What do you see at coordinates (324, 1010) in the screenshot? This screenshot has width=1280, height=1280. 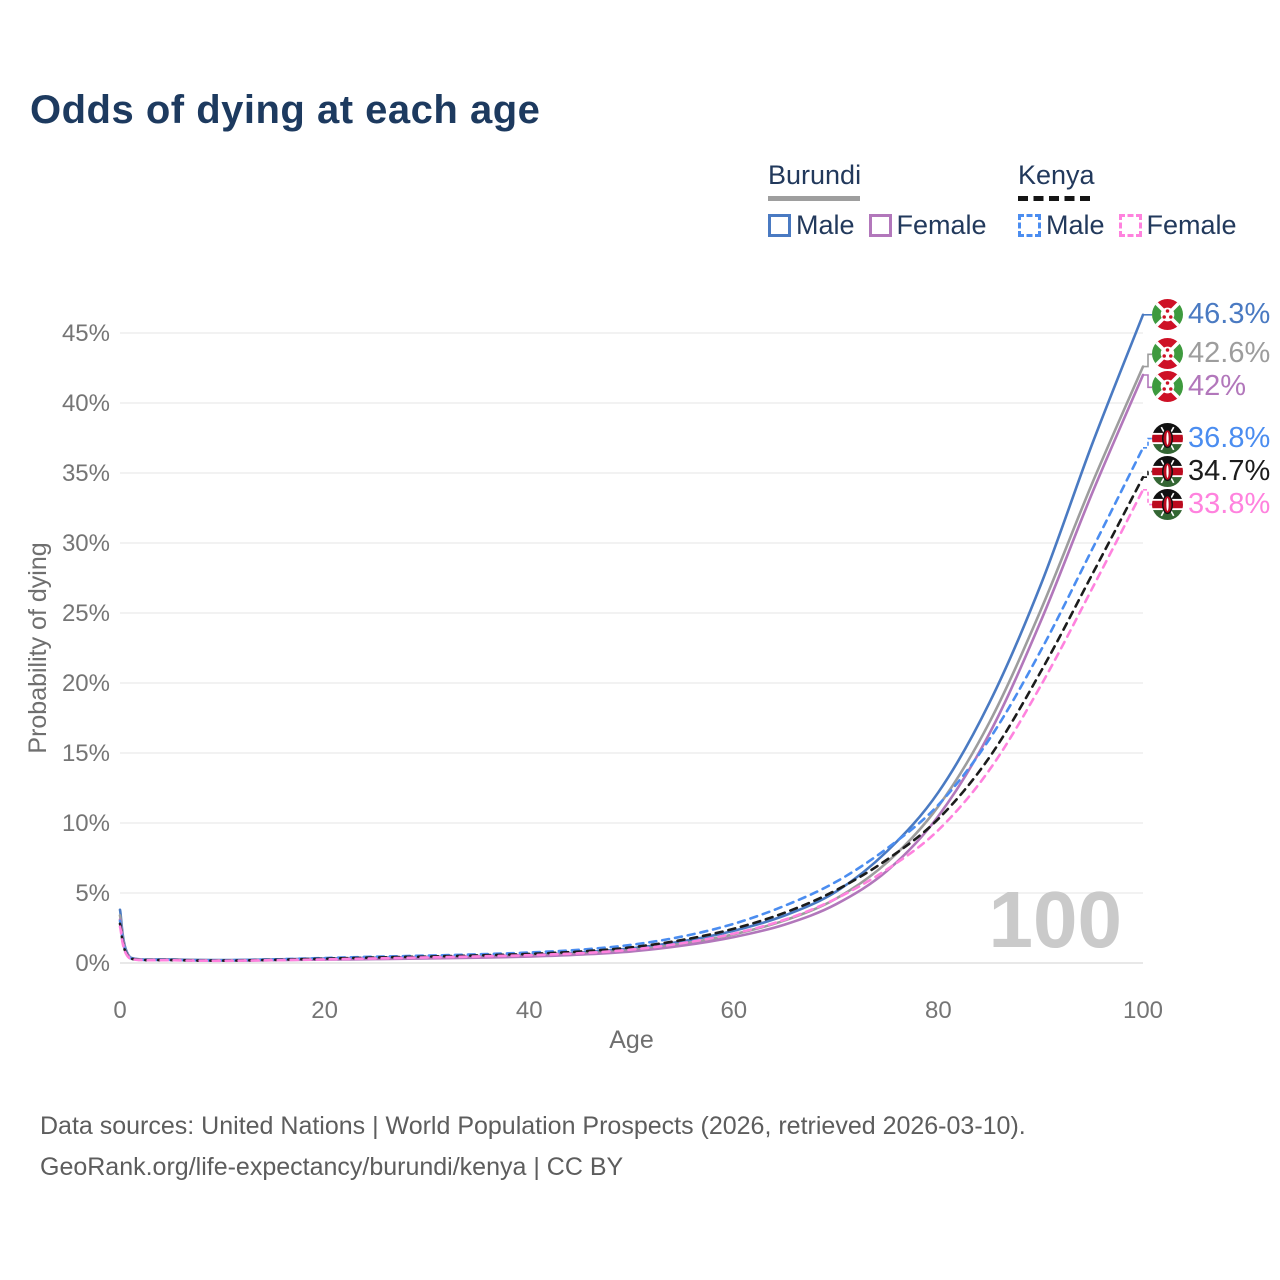 I see `x-axis-tick-label: 20` at bounding box center [324, 1010].